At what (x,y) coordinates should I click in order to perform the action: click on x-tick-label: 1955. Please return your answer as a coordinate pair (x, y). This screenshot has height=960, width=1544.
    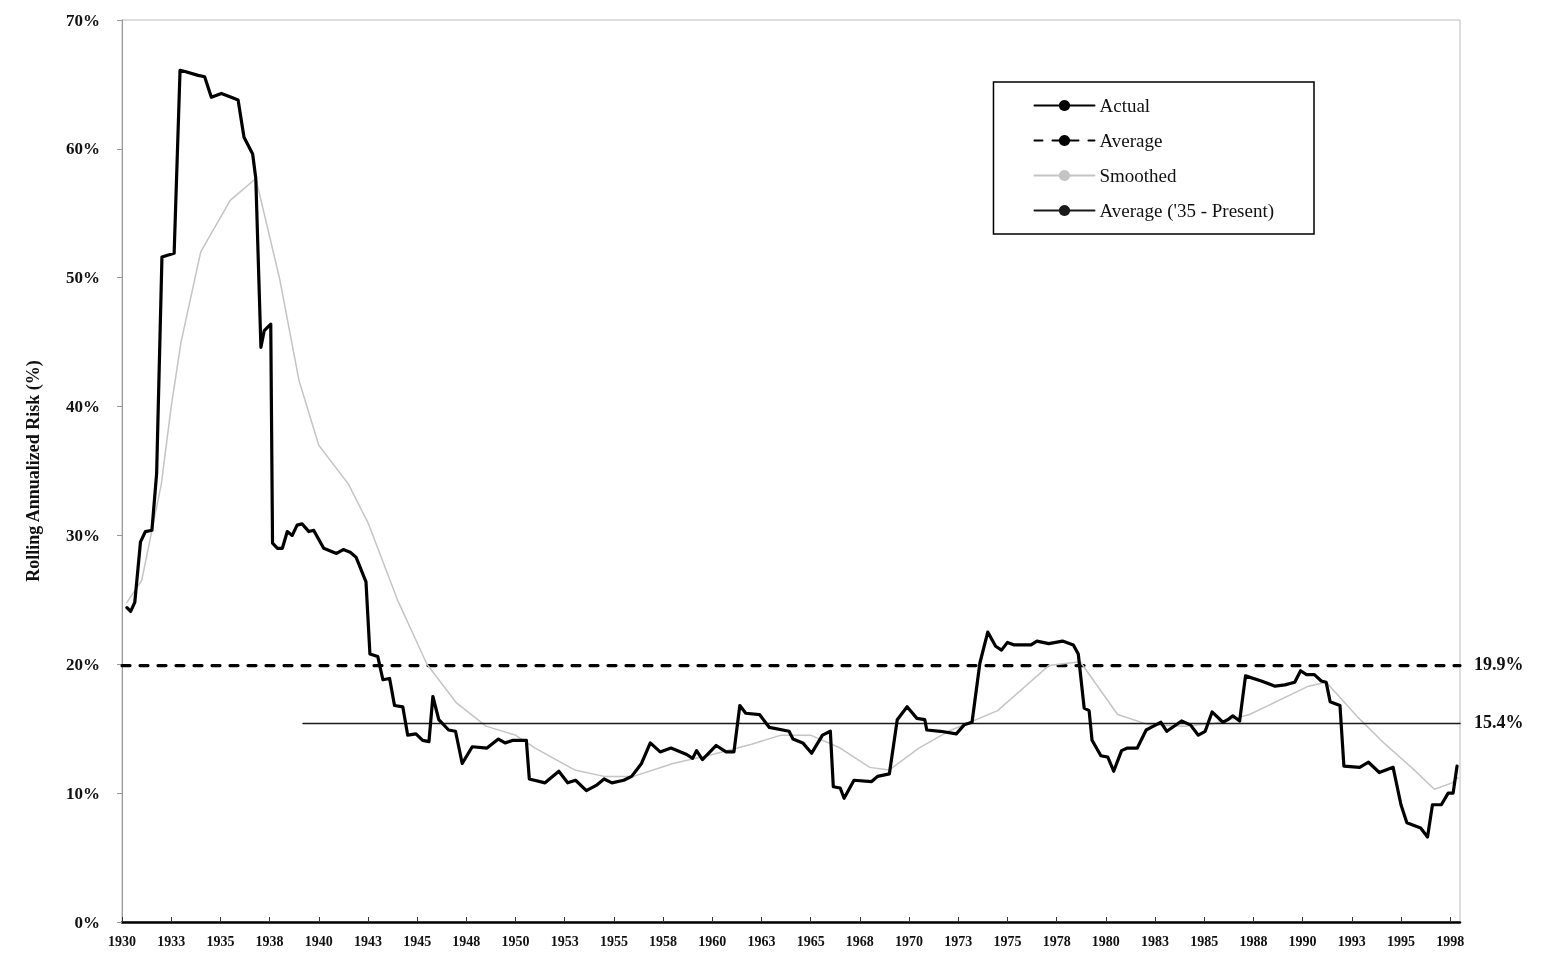
    Looking at the image, I should click on (613, 941).